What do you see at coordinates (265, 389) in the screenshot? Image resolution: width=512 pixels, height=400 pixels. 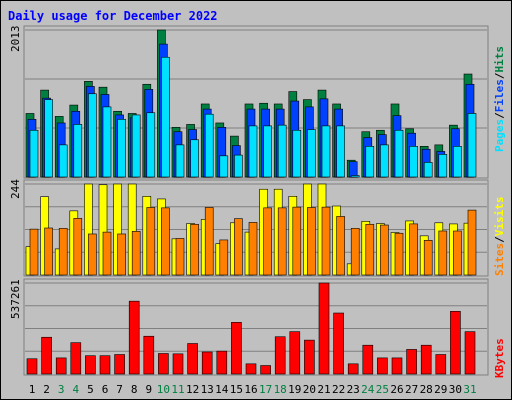 I see `day-label: 17` at bounding box center [265, 389].